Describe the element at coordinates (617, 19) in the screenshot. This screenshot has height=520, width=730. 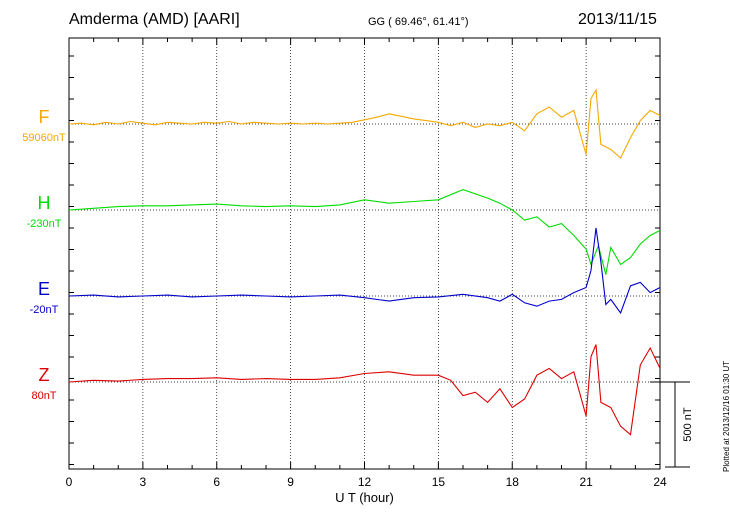
I see `date-label: 2013/11/15` at that location.